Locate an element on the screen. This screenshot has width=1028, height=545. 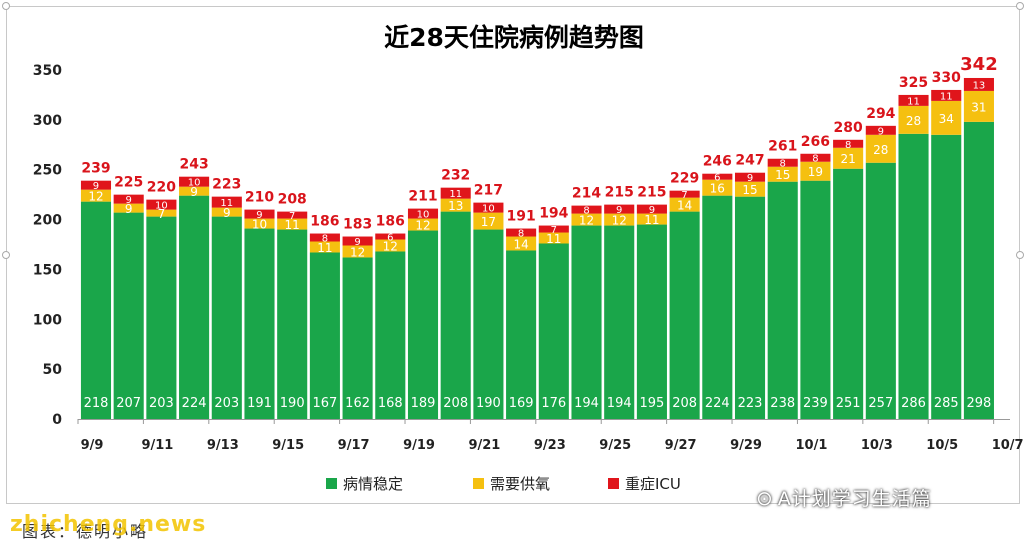
legend-item: 需要供氧 is located at coordinates (511, 483).